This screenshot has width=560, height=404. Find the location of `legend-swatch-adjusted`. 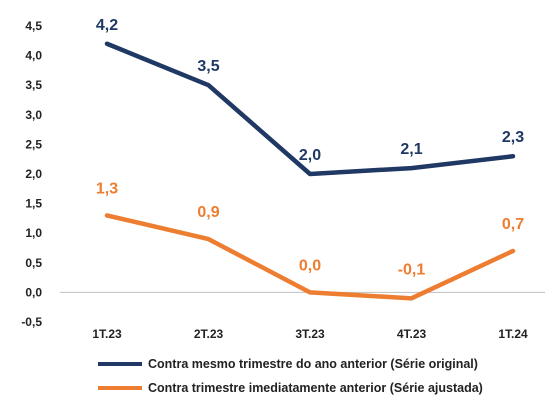

legend-swatch-adjusted is located at coordinates (120, 388).